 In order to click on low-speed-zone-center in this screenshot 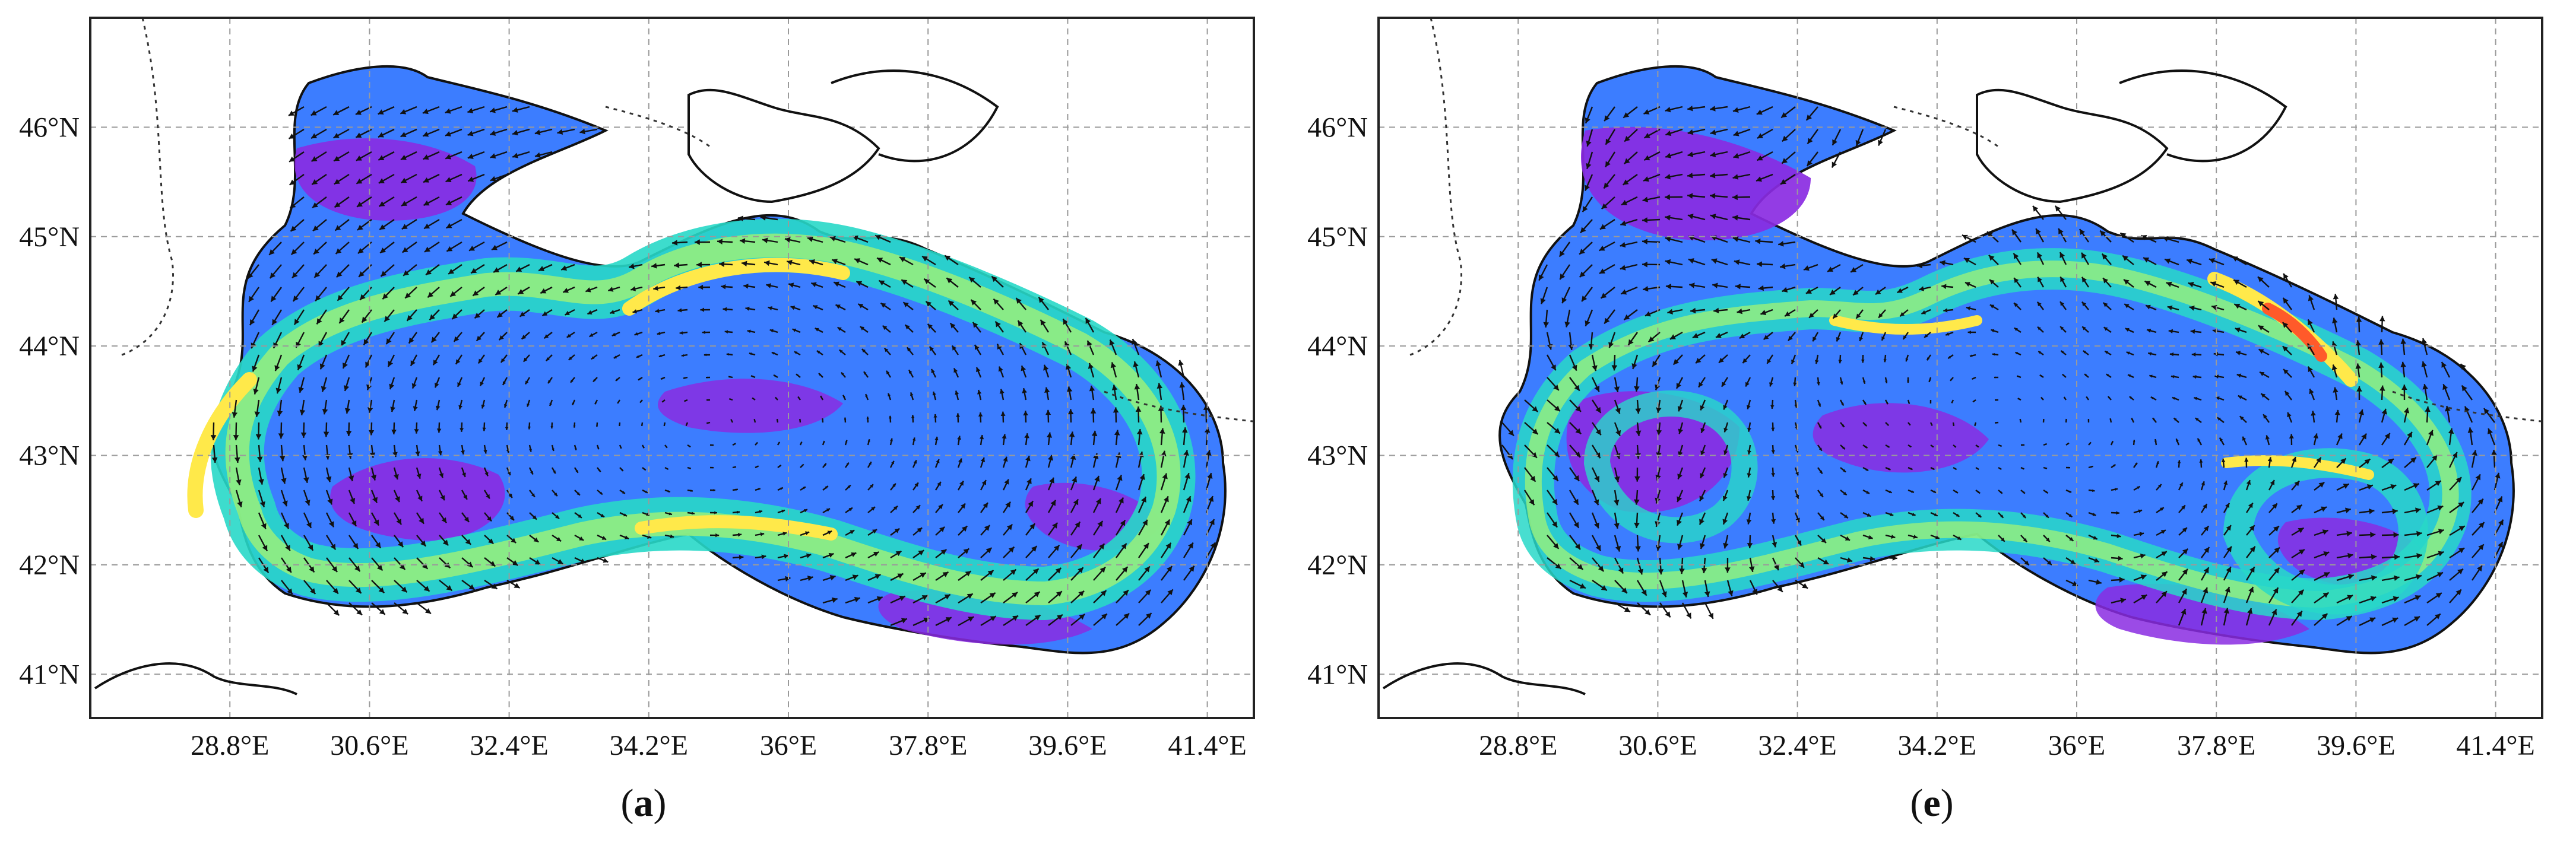, I will do `click(1901, 438)`.